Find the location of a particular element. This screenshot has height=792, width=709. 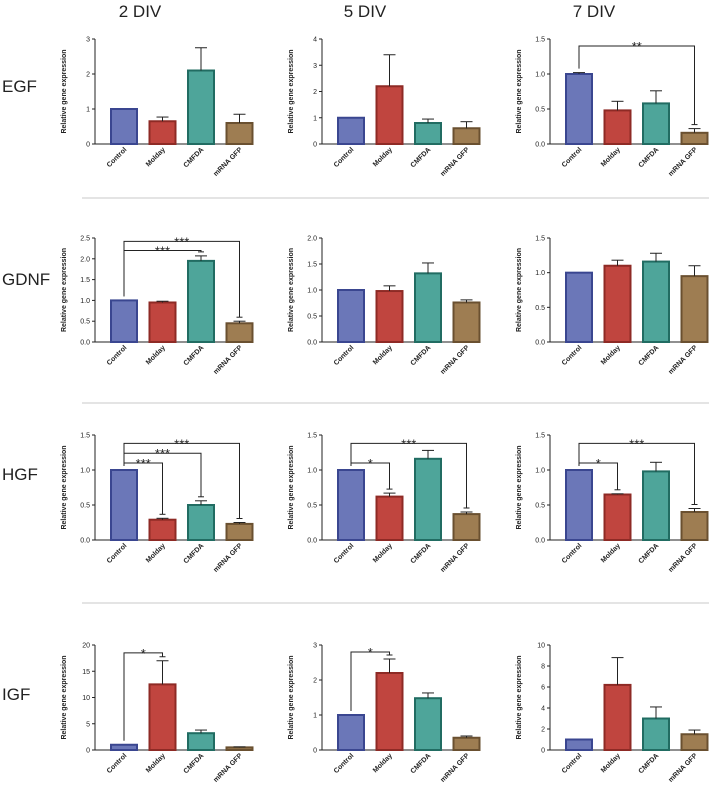

y-tick-label: 2.5 is located at coordinates (85, 239).